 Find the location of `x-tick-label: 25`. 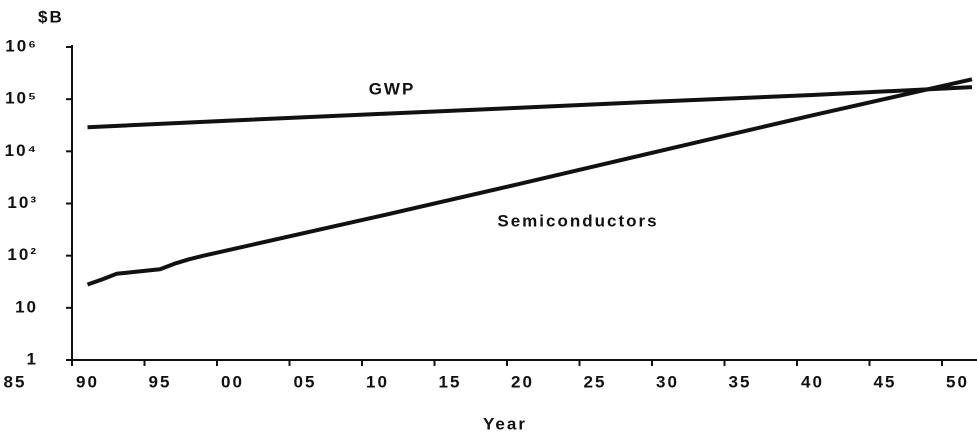

x-tick-label: 25 is located at coordinates (595, 381).